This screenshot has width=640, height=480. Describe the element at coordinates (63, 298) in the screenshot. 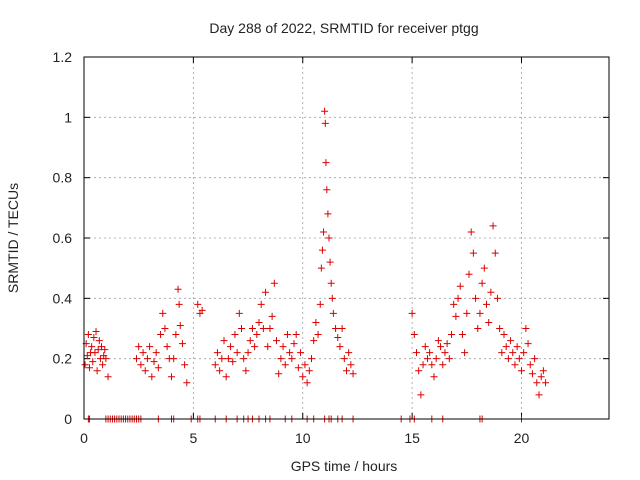

I see `y-tick-label: 0.4` at that location.